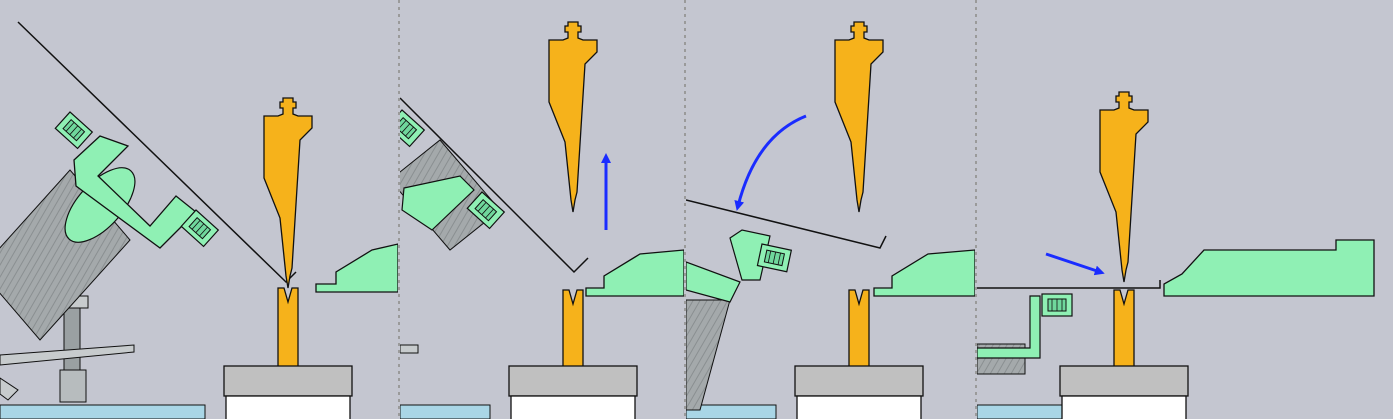 The width and height of the screenshot is (1393, 419). What do you see at coordinates (770, 162) in the screenshot?
I see `curved-arrow` at bounding box center [770, 162].